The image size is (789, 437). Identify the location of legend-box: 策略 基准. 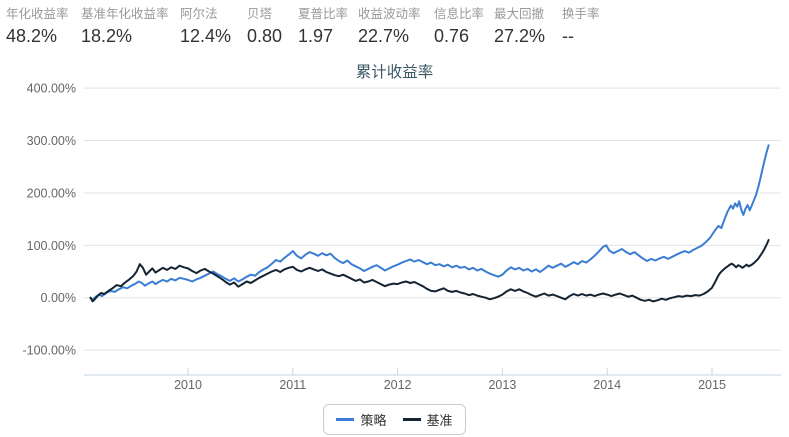
(394, 419).